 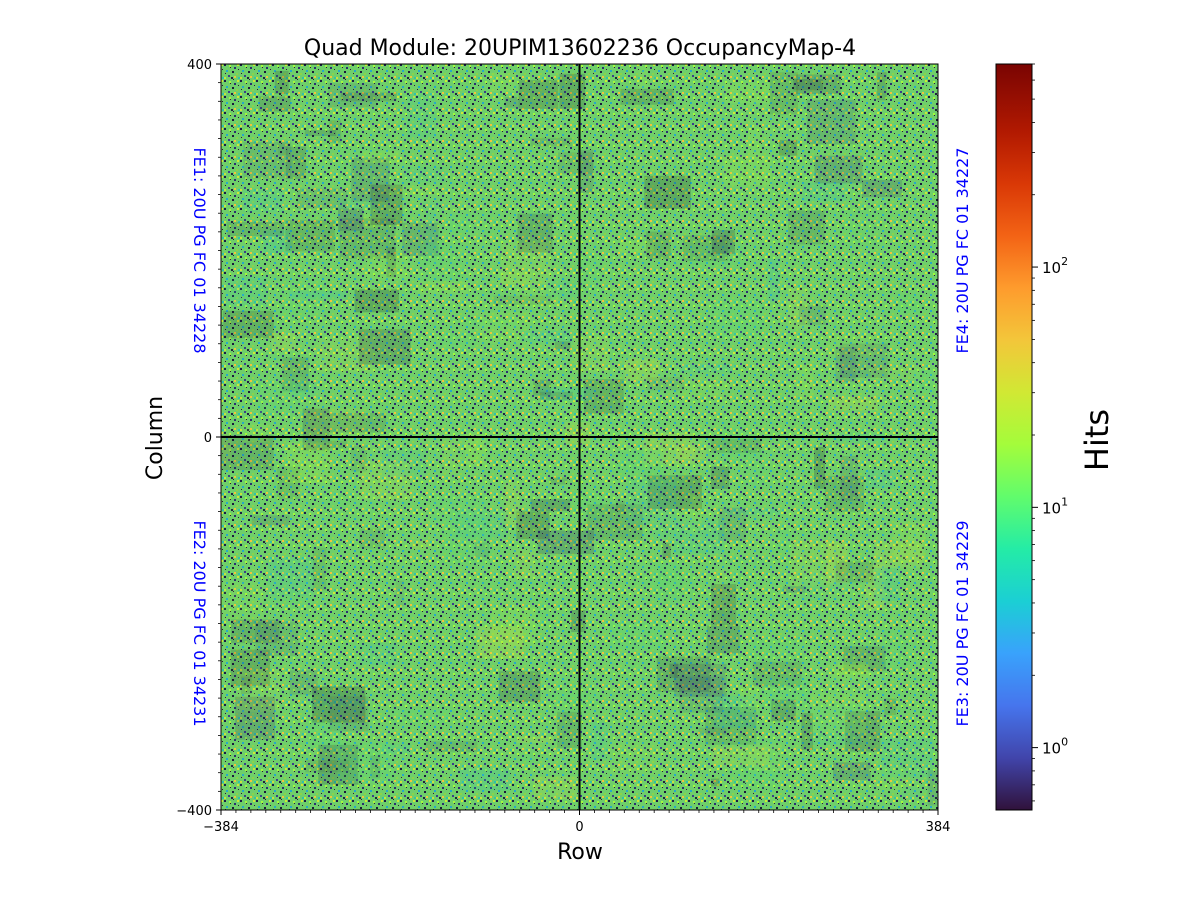 What do you see at coordinates (221, 827) in the screenshot?
I see `x-tick-label: −384` at bounding box center [221, 827].